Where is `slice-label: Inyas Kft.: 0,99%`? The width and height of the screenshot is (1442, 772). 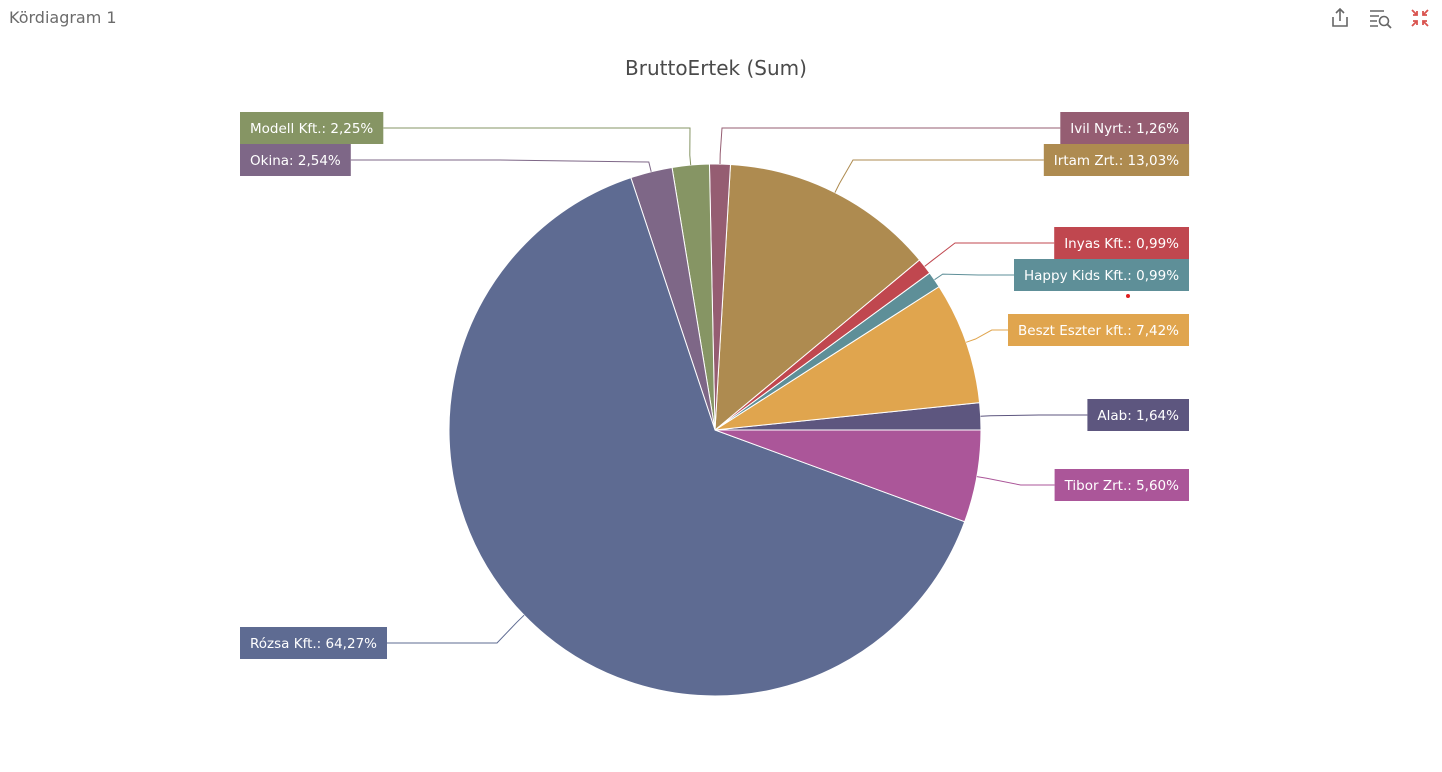 slice-label: Inyas Kft.: 0,99% is located at coordinates (1121, 243).